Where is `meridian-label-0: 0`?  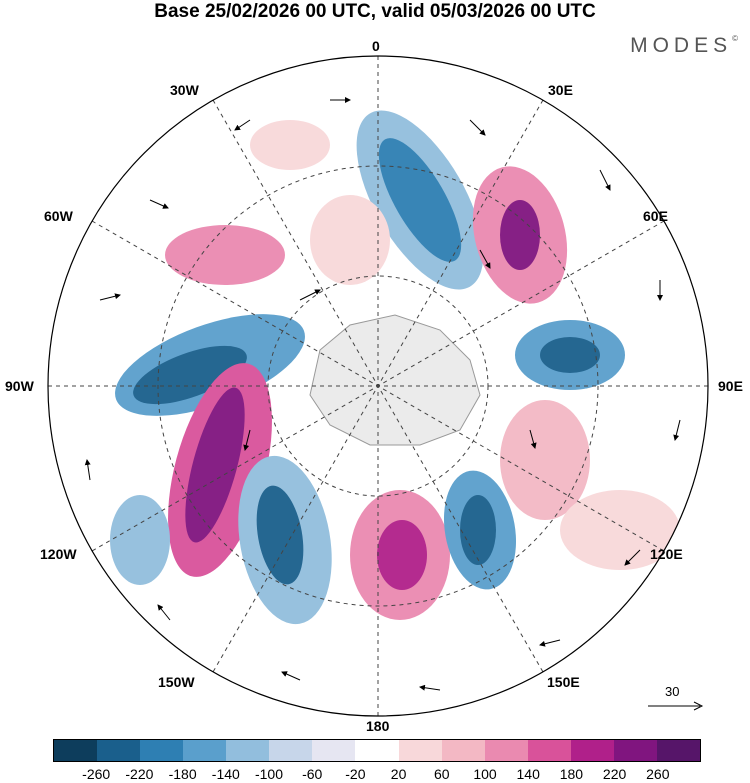
meridian-label-0: 0 is located at coordinates (376, 46).